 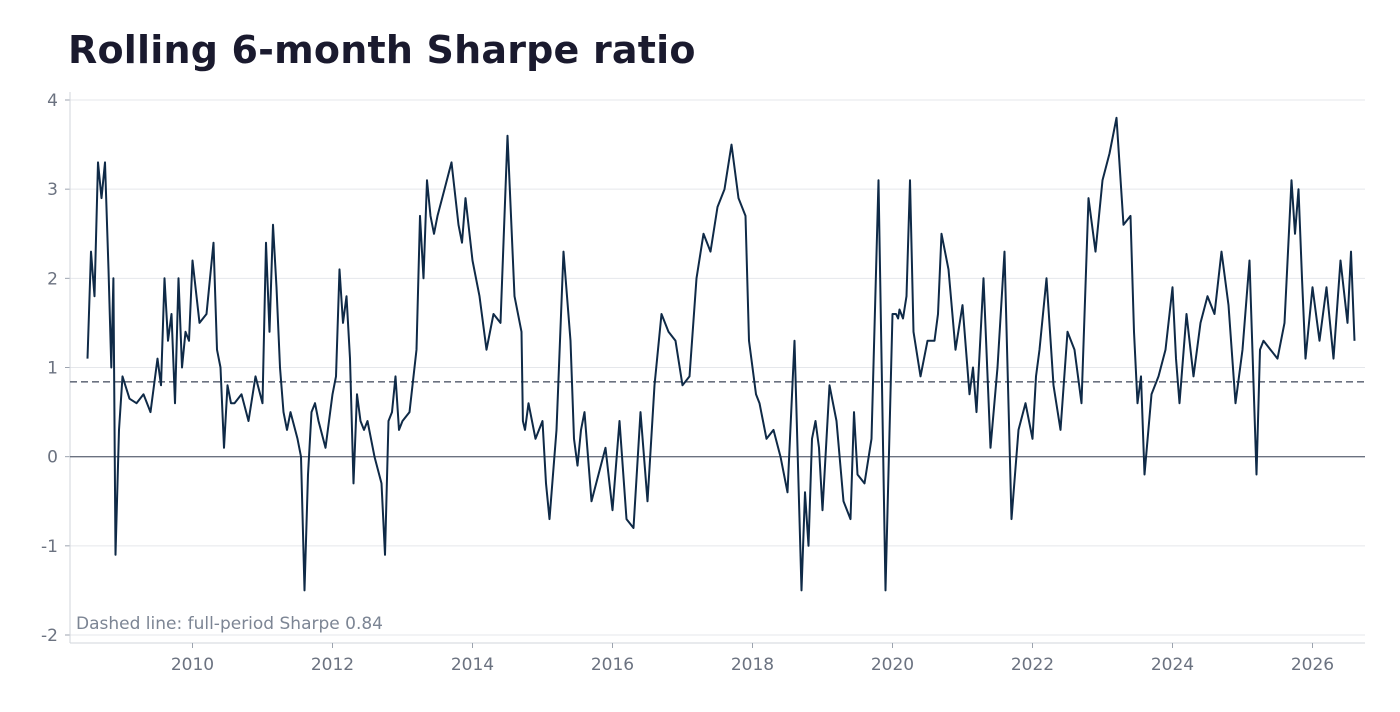 What do you see at coordinates (52, 369) in the screenshot?
I see `y-tick-label: 1` at bounding box center [52, 369].